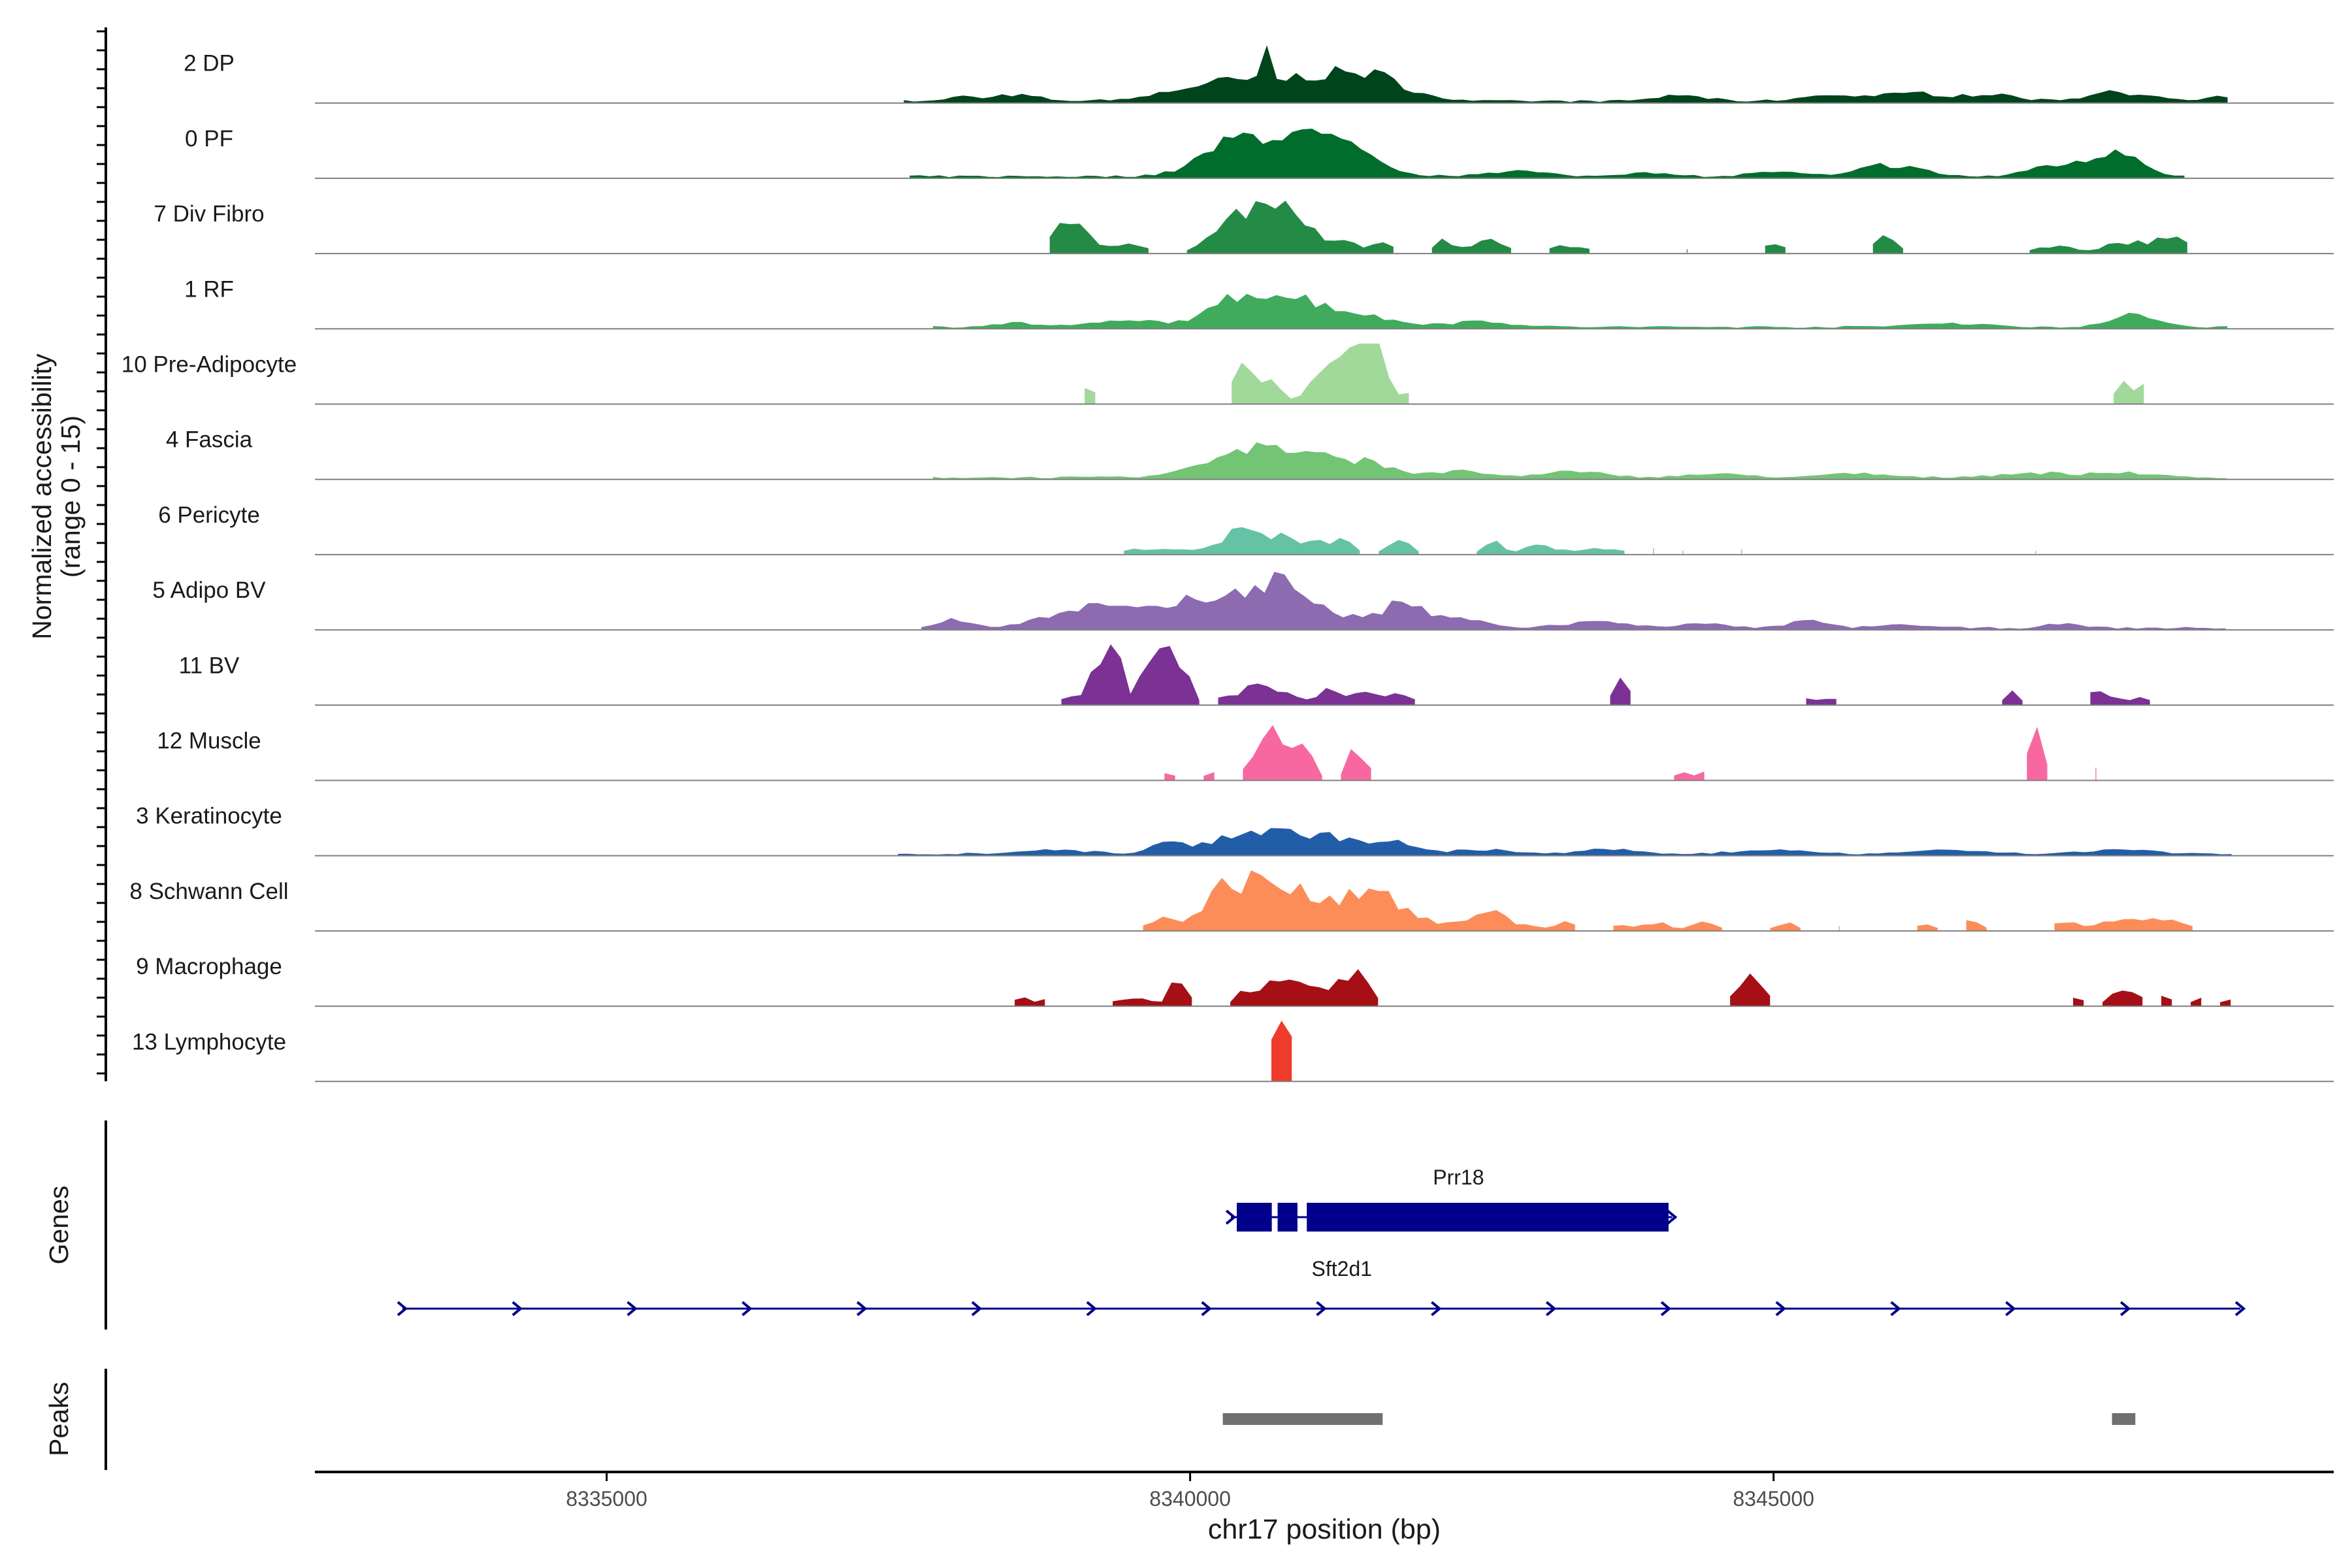 The width and height of the screenshot is (2352, 1568). I want to click on track: 0 PF, so click(1259, 152).